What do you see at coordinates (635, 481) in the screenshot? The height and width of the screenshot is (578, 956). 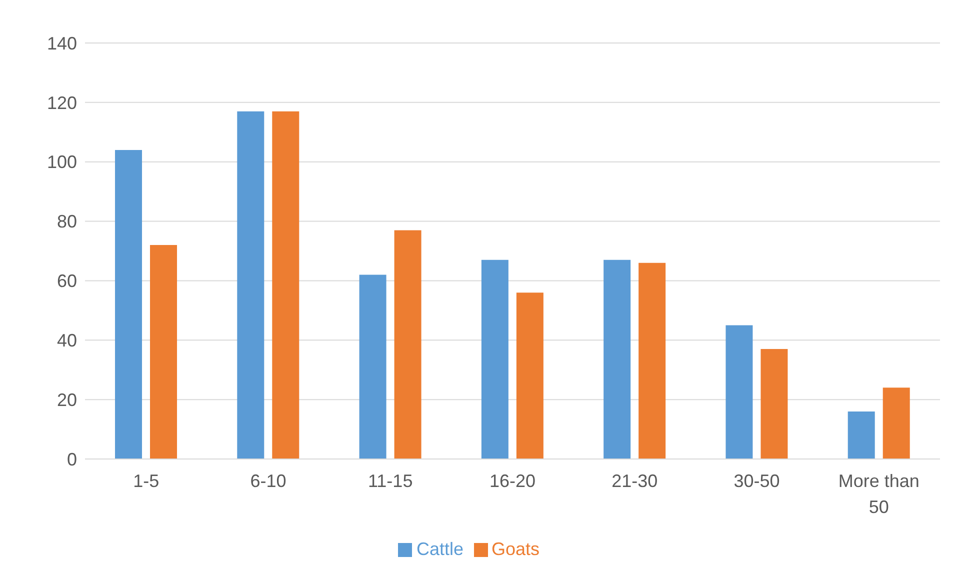 I see `x-tick-label: 21-30` at bounding box center [635, 481].